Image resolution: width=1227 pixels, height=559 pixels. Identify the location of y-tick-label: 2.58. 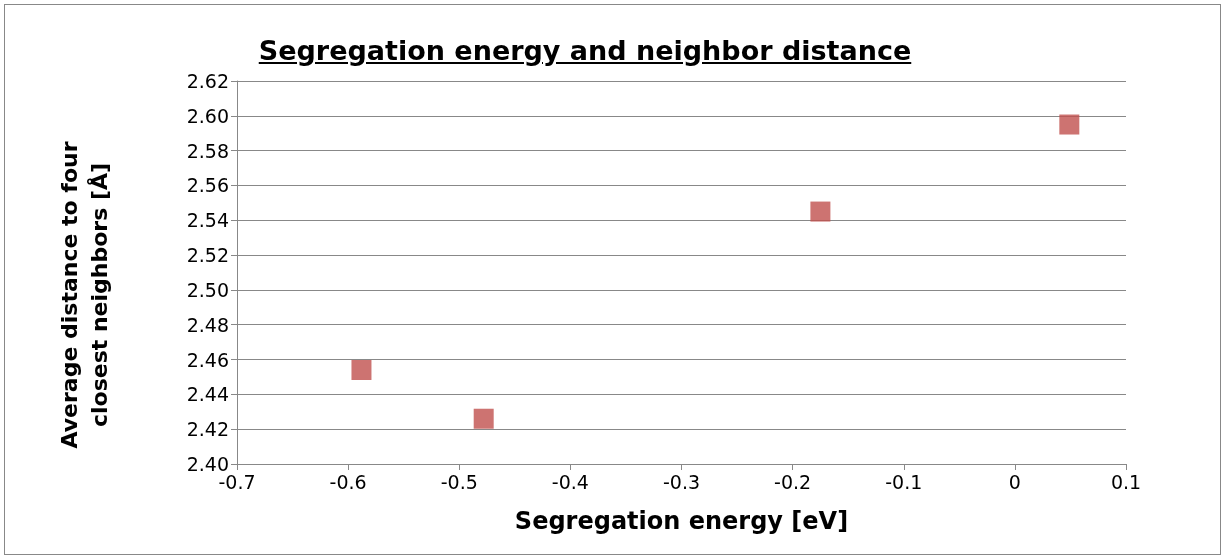
(207, 150).